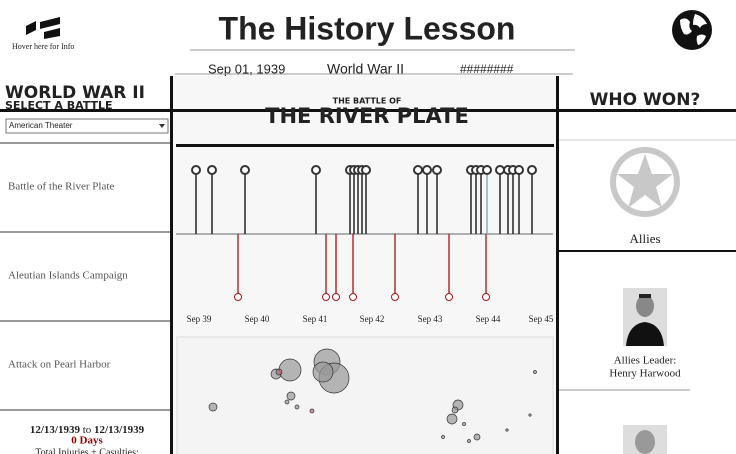  Describe the element at coordinates (645, 100) in the screenshot. I see `who-won-title: WHO WON?` at that location.